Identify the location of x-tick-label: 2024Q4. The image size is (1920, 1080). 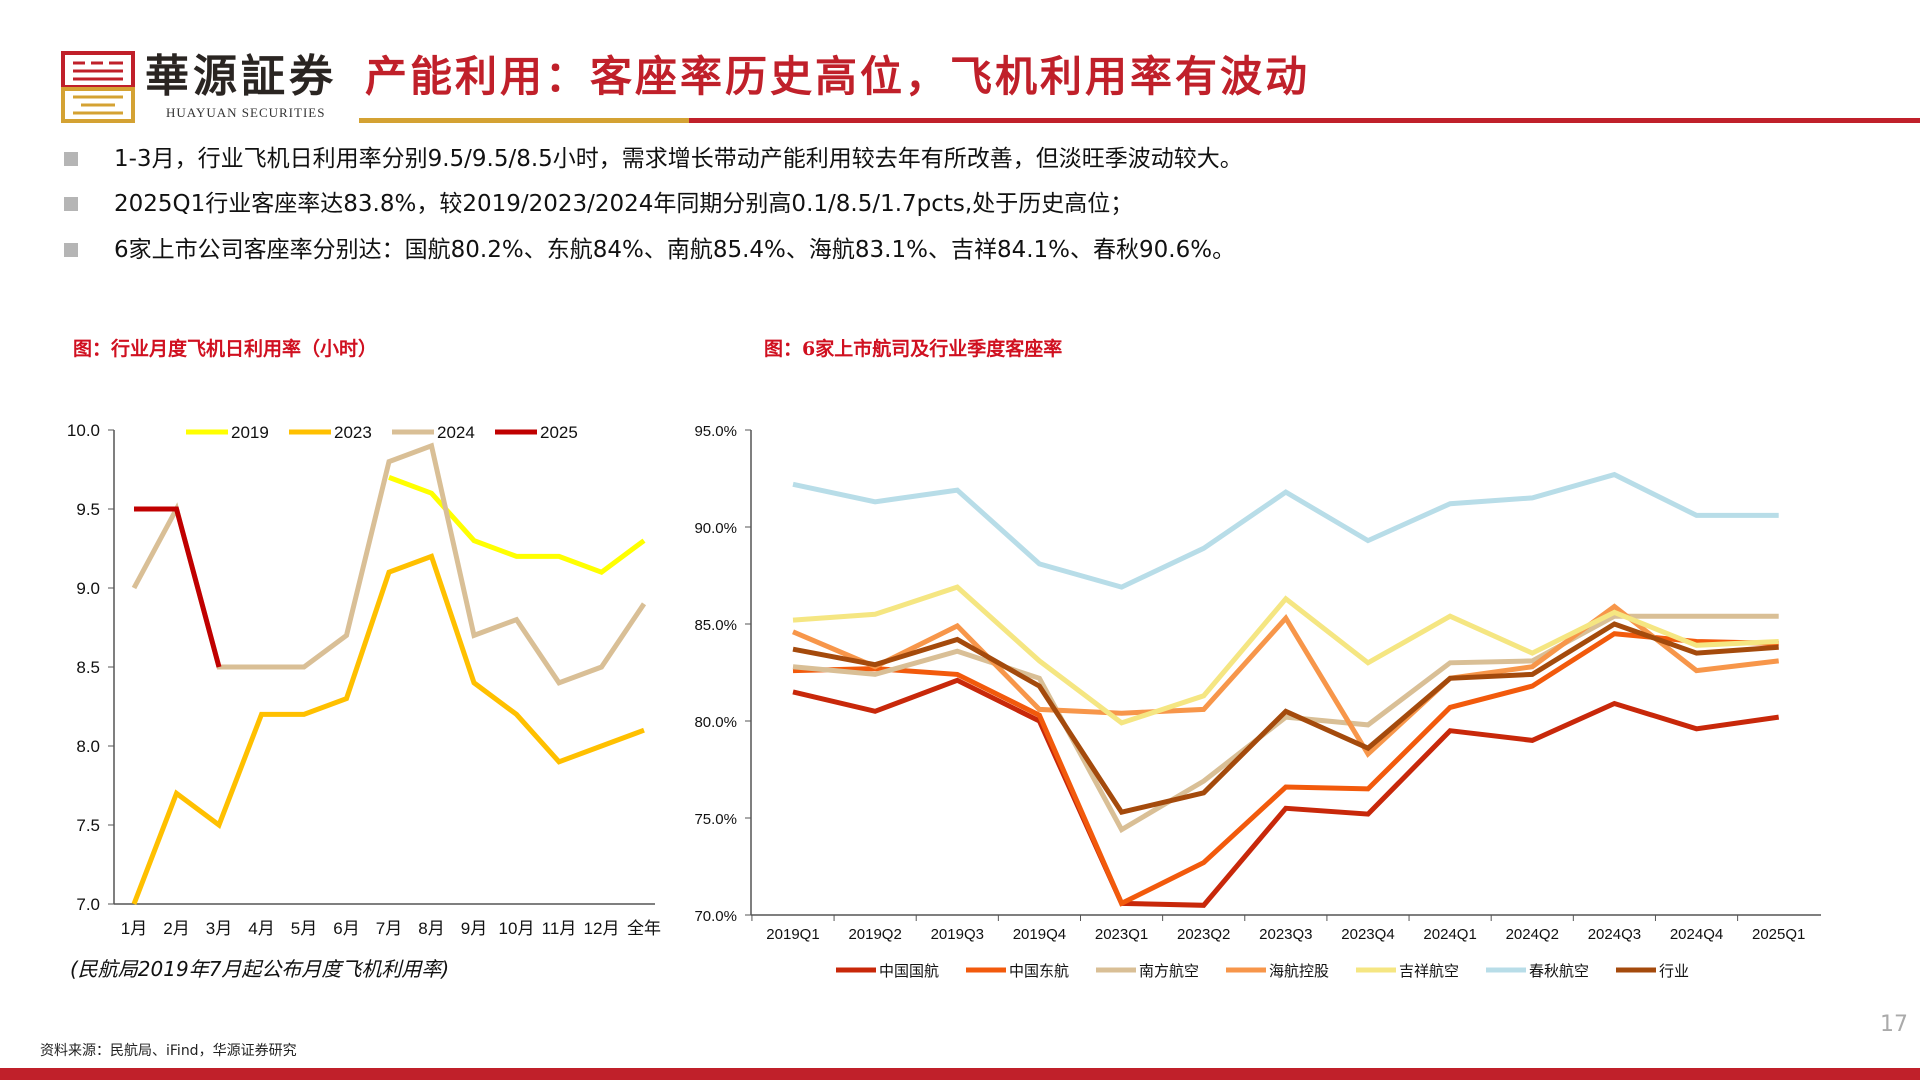
(1696, 934).